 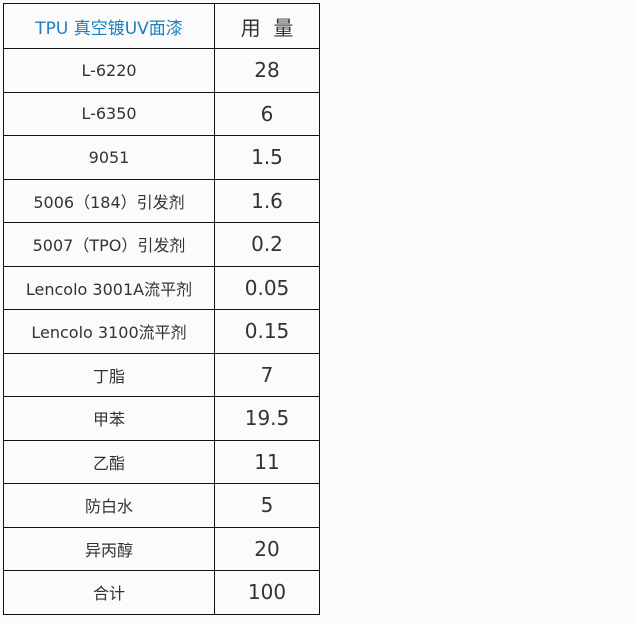 What do you see at coordinates (109, 244) in the screenshot?
I see `ingredient-name: 5007（TPO）引发剂` at bounding box center [109, 244].